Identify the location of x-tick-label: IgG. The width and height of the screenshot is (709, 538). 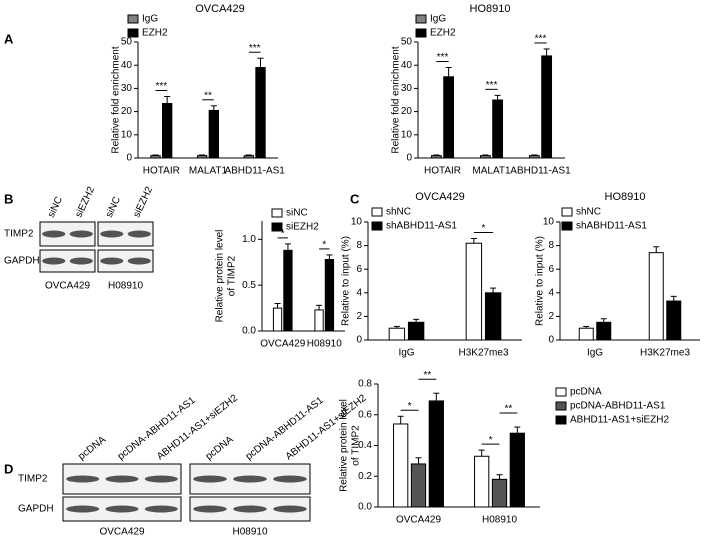
(595, 353).